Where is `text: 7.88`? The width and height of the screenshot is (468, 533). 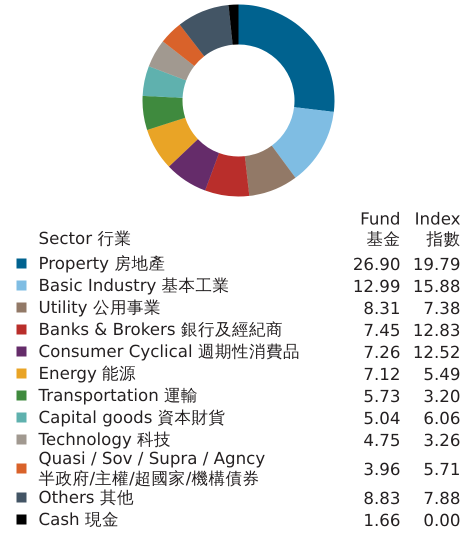
text: 7.88 is located at coordinates (442, 498).